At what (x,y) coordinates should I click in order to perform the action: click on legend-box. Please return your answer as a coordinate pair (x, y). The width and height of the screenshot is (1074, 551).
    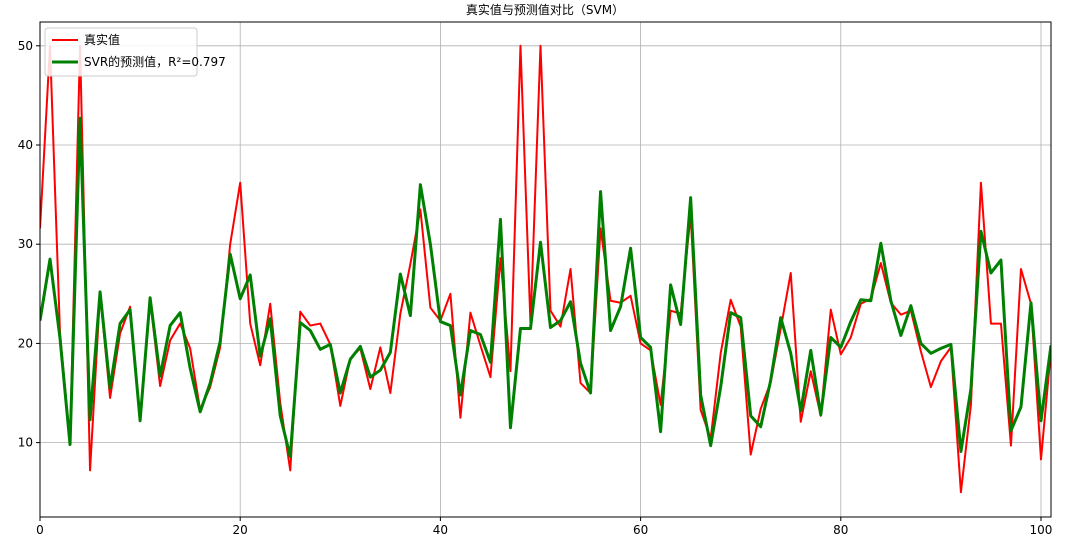
    Looking at the image, I should click on (121, 52).